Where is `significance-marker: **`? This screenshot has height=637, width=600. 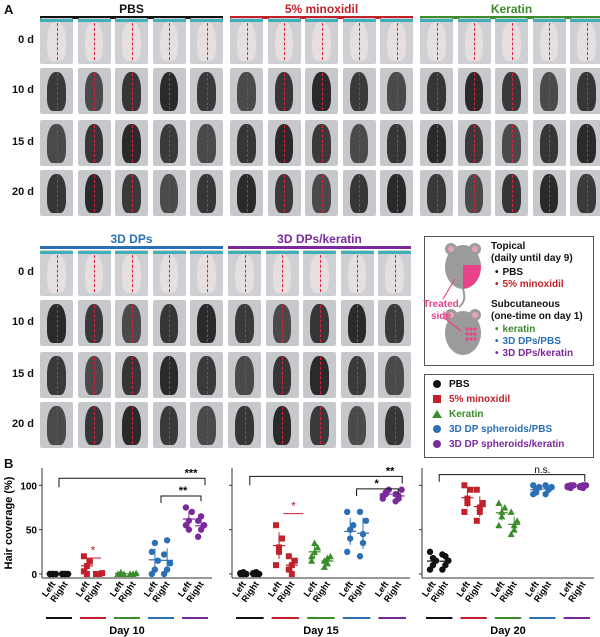 significance-marker: ** is located at coordinates (390, 472).